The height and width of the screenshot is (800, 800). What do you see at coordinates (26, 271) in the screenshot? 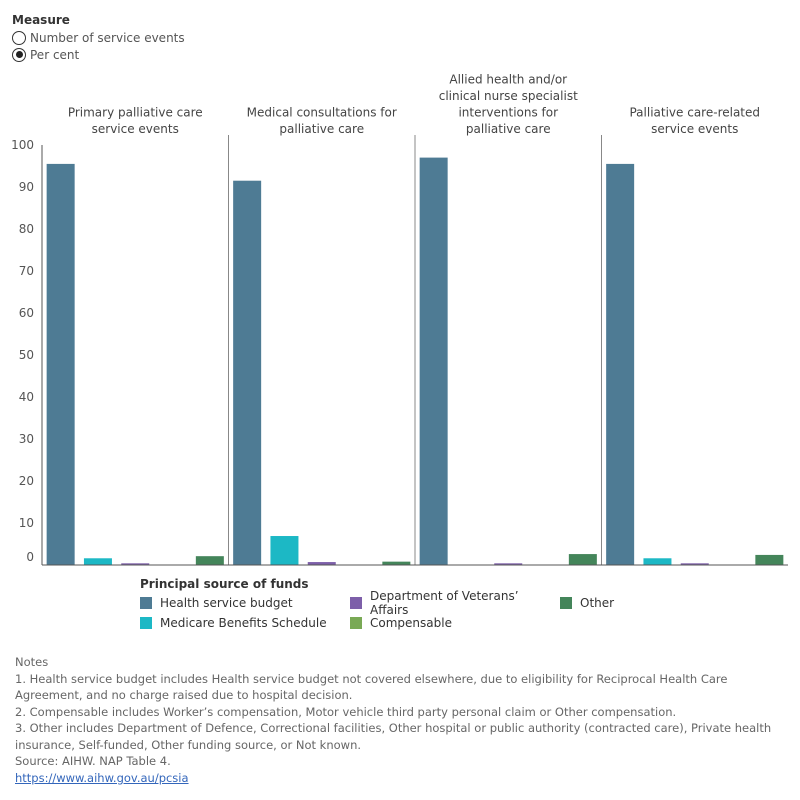
I see `y-tick-label: 70` at bounding box center [26, 271].